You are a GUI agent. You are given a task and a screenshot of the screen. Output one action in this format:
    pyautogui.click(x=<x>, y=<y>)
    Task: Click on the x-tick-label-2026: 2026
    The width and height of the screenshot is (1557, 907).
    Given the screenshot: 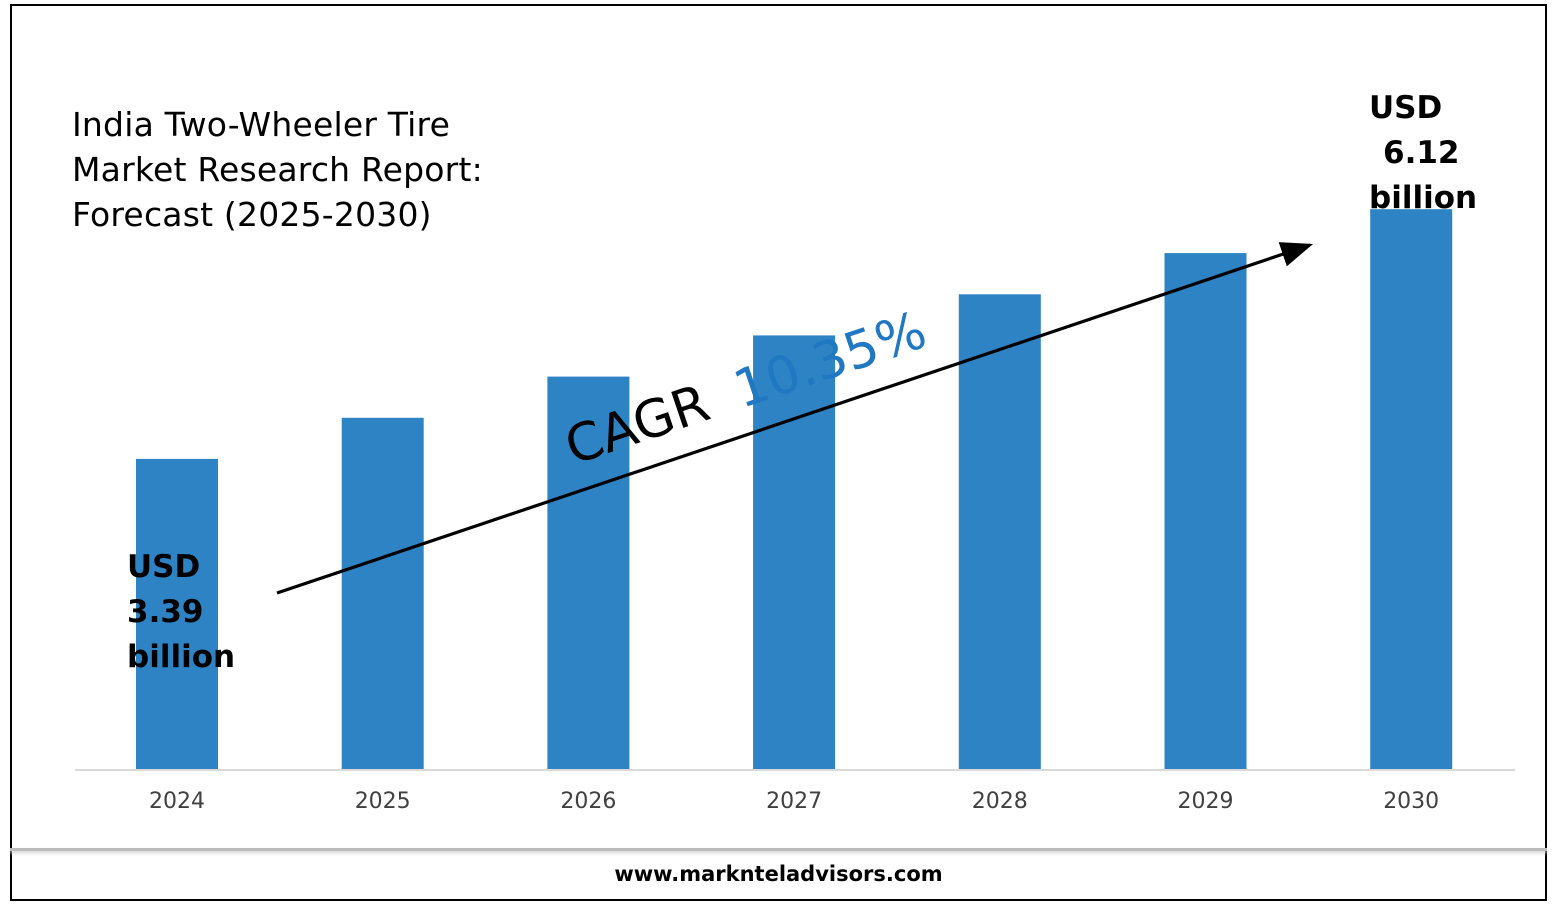 What is the action you would take?
    pyautogui.click(x=588, y=801)
    